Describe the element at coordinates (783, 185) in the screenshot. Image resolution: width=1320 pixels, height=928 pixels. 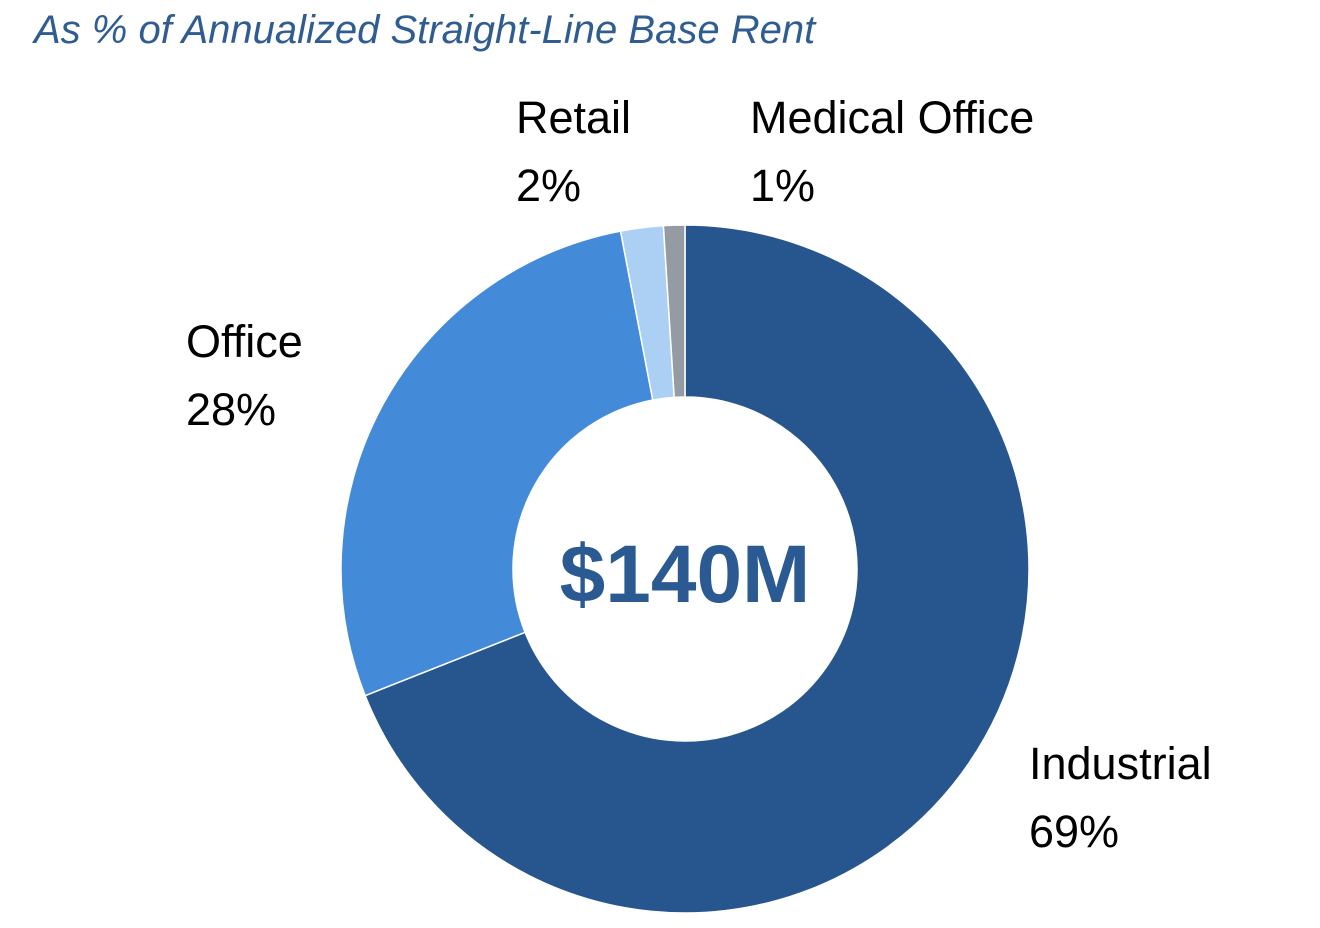
I see `label-medical-office-percent: 1%` at that location.